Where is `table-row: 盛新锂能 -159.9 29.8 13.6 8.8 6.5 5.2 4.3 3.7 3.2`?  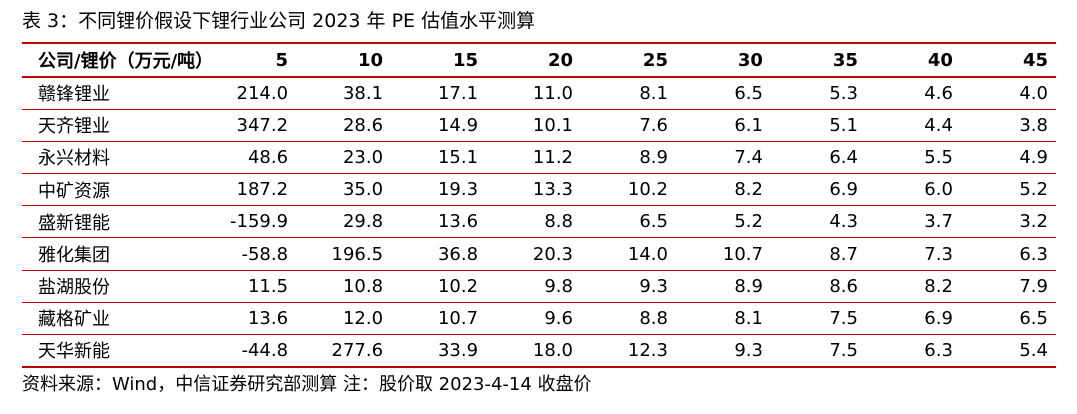
table-row: 盛新锂能 -159.9 29.8 13.6 8.8 6.5 5.2 4.3 3.7 3.2 is located at coordinates (539, 222).